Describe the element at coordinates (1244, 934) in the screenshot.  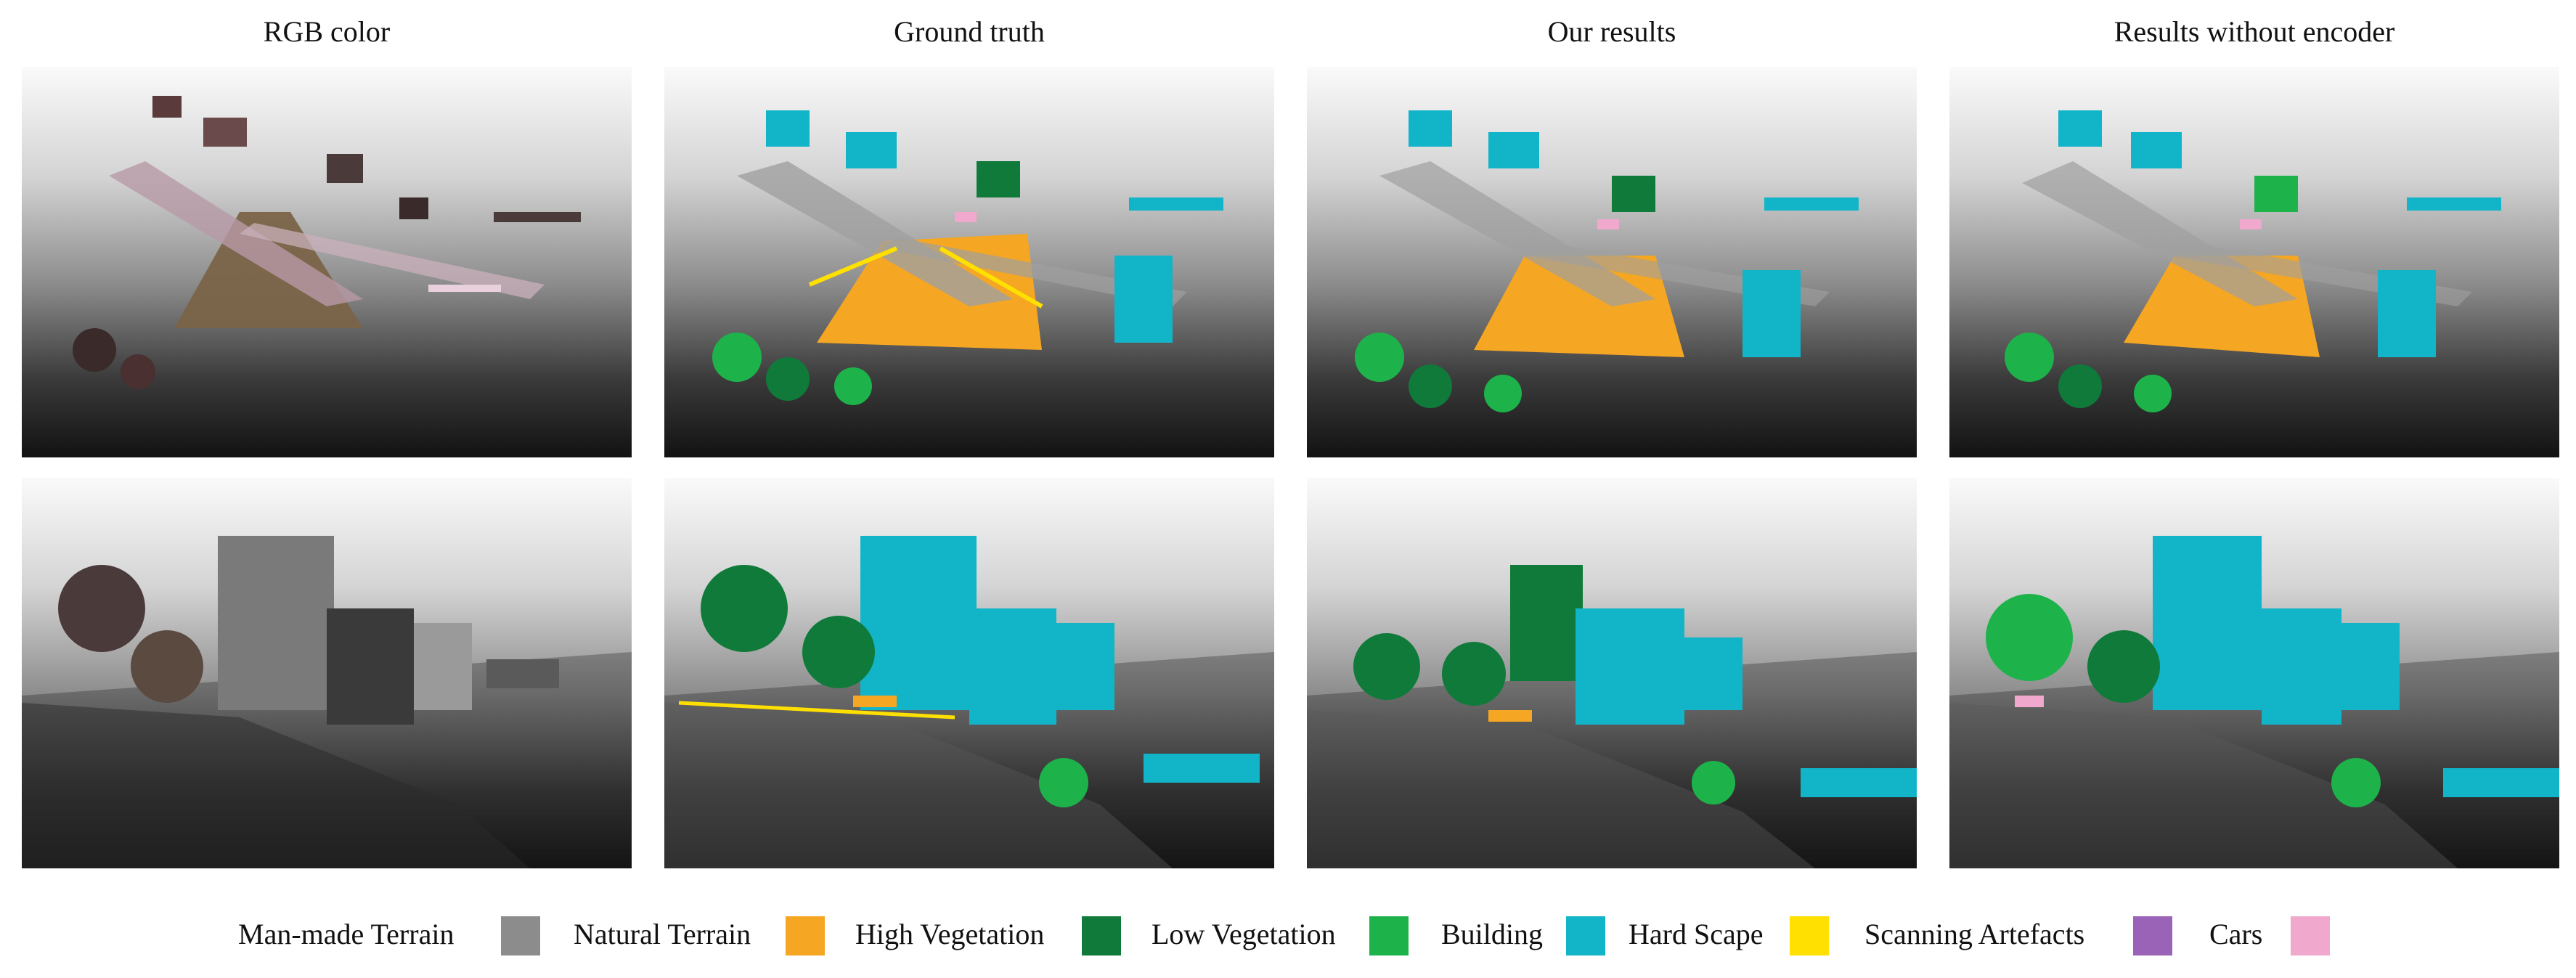
I see `legend-label: Low Vegetation` at that location.